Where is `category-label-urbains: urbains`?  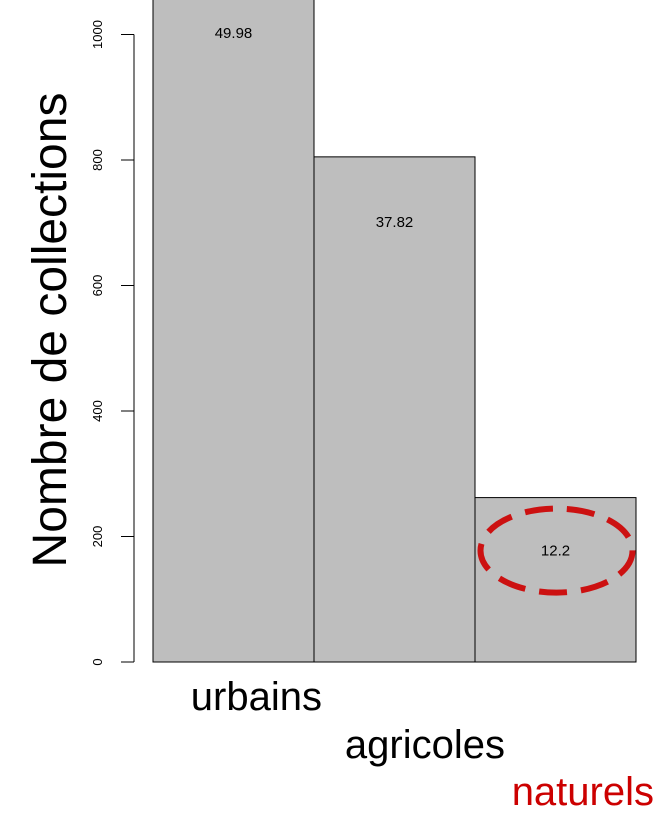 category-label-urbains: urbains is located at coordinates (256, 697).